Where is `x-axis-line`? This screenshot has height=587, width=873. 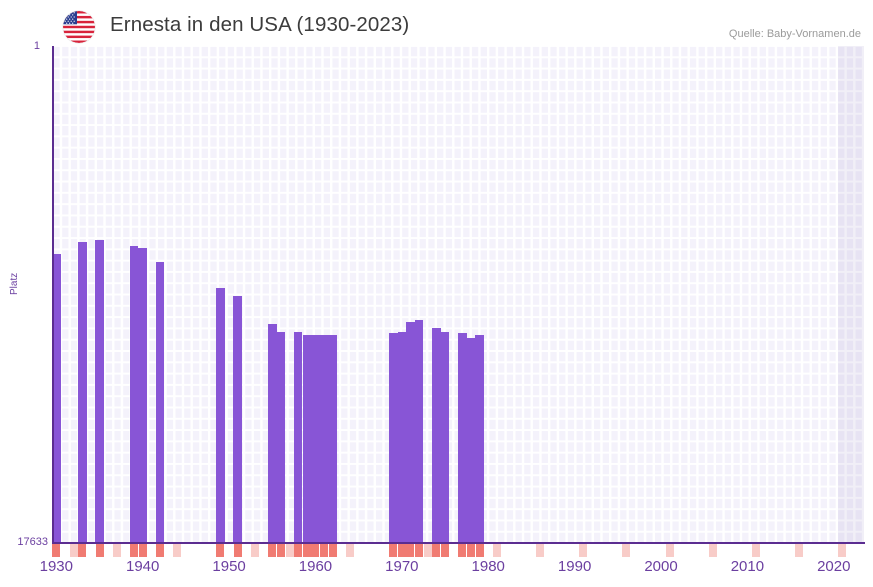
x-axis-line is located at coordinates (458, 543).